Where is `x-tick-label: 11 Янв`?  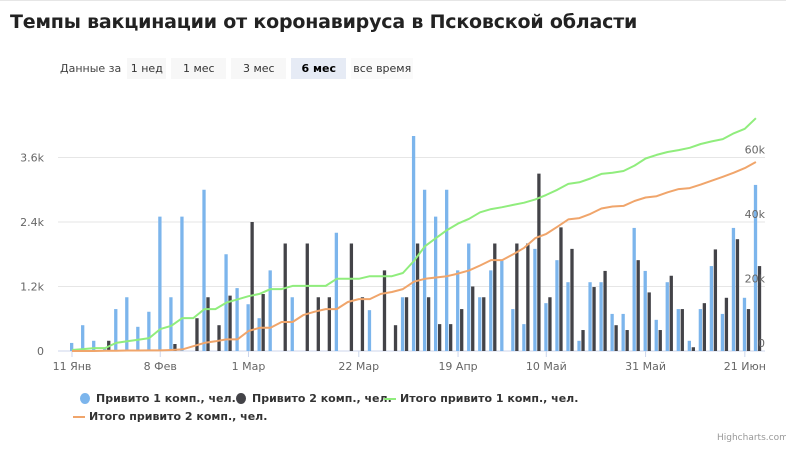 x-tick-label: 11 Янв is located at coordinates (72, 366).